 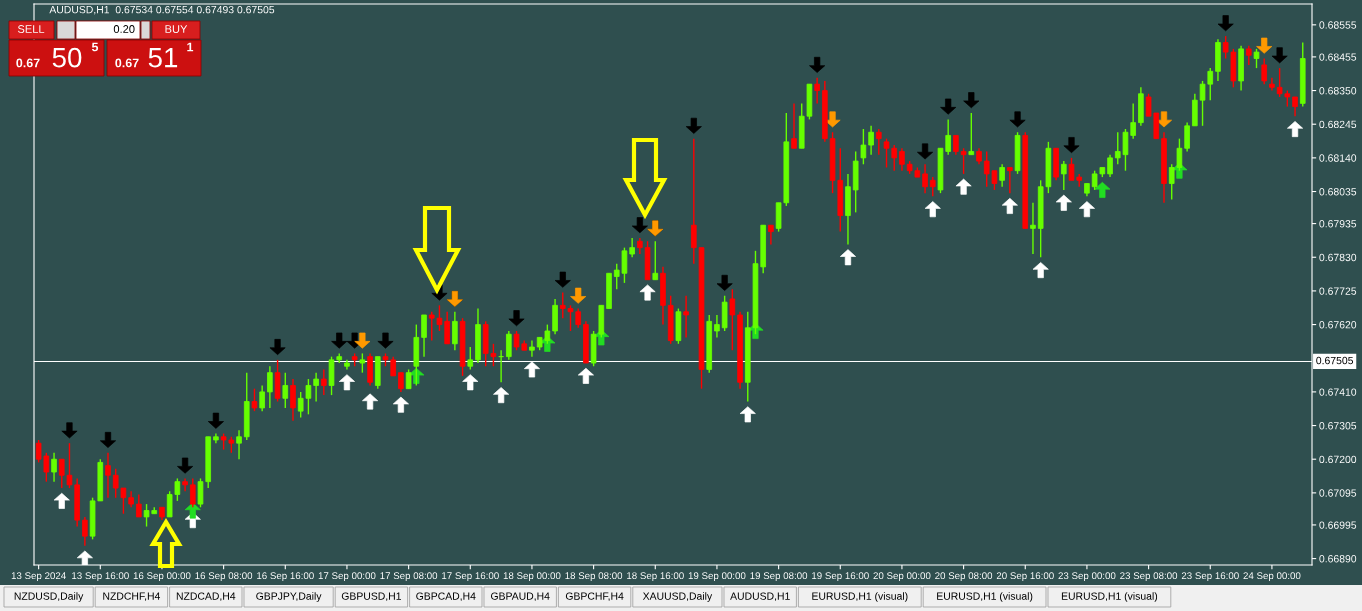 I want to click on y-tick-label: 0.67620, so click(x=1338, y=325).